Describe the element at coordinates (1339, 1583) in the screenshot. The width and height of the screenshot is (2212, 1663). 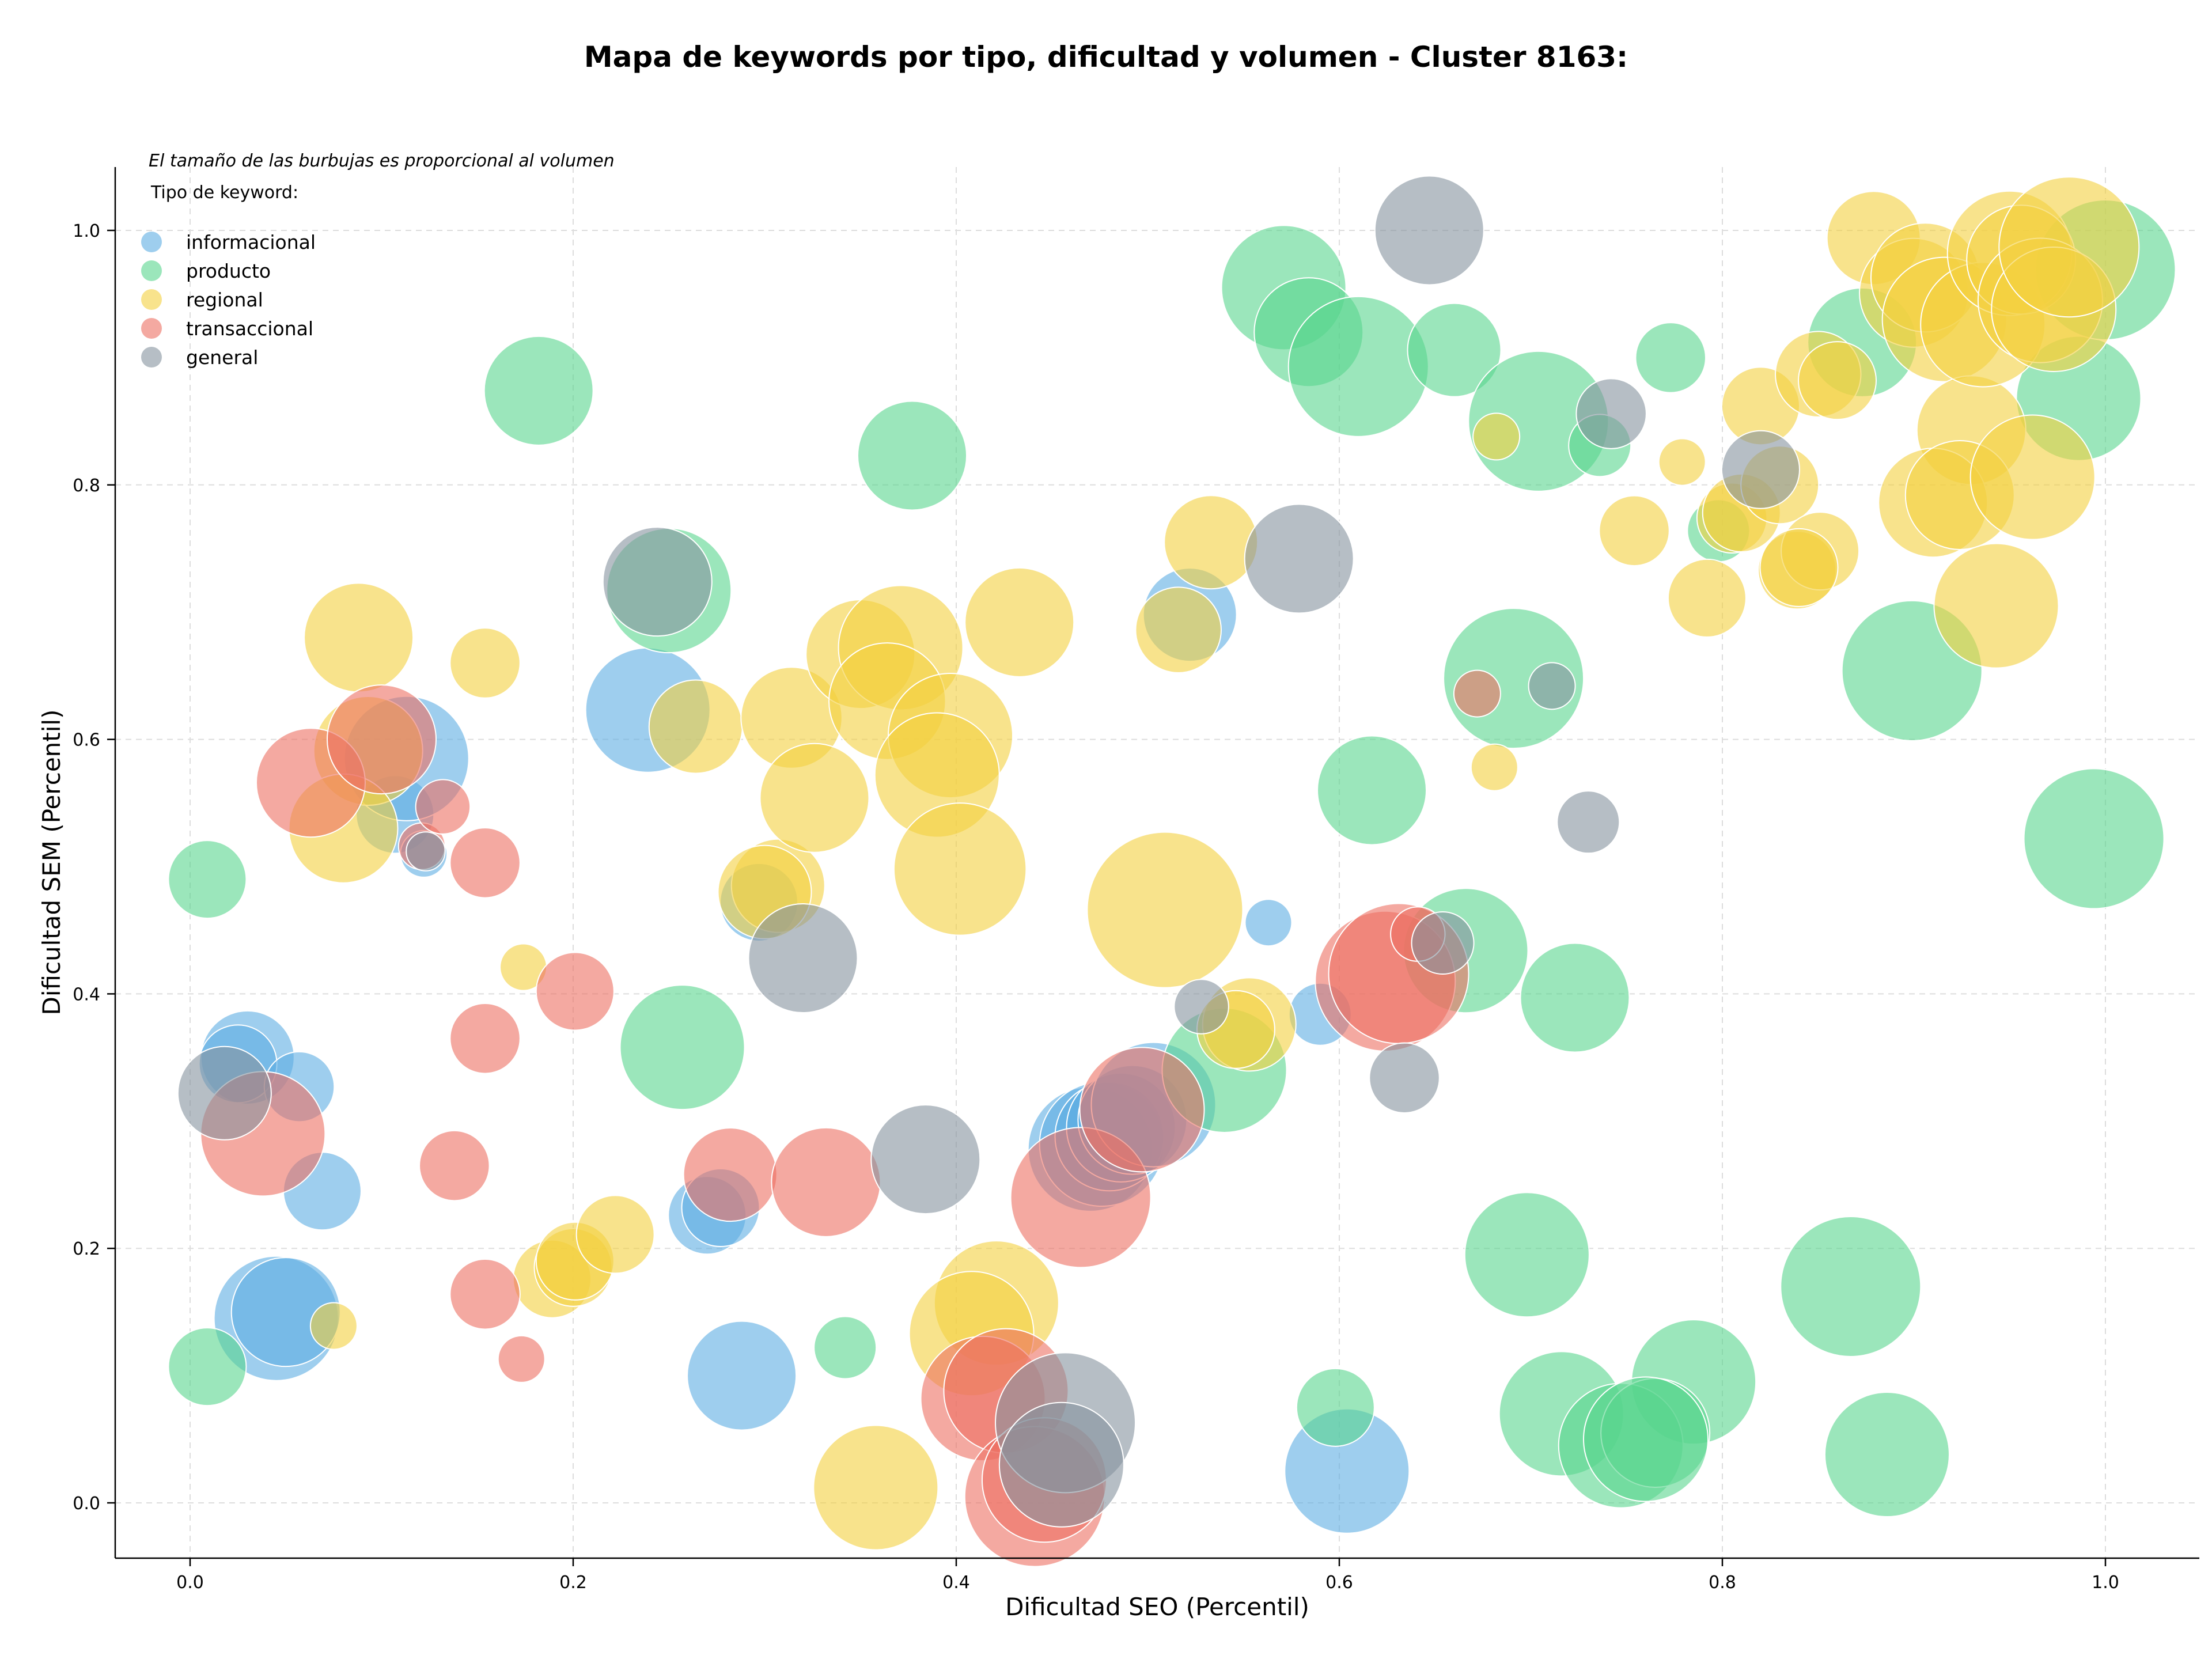
I see `x-tick-label: 0.6` at that location.